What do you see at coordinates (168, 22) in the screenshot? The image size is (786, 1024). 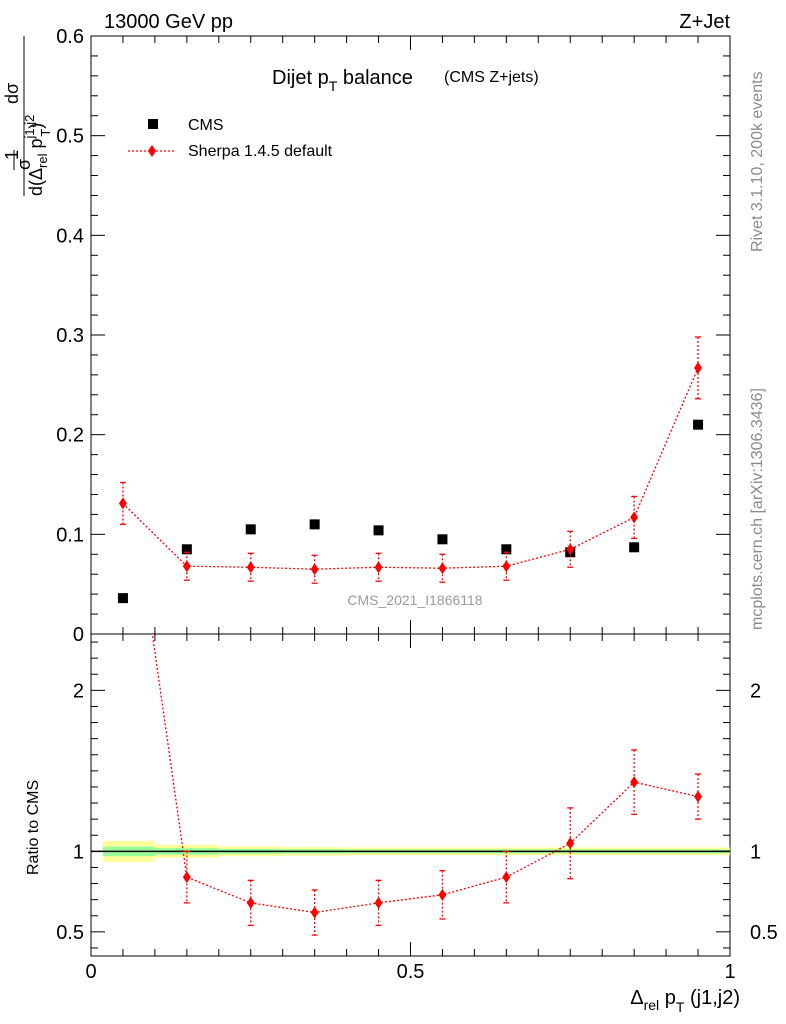 I see `energy-label: 13000 GeV pp` at bounding box center [168, 22].